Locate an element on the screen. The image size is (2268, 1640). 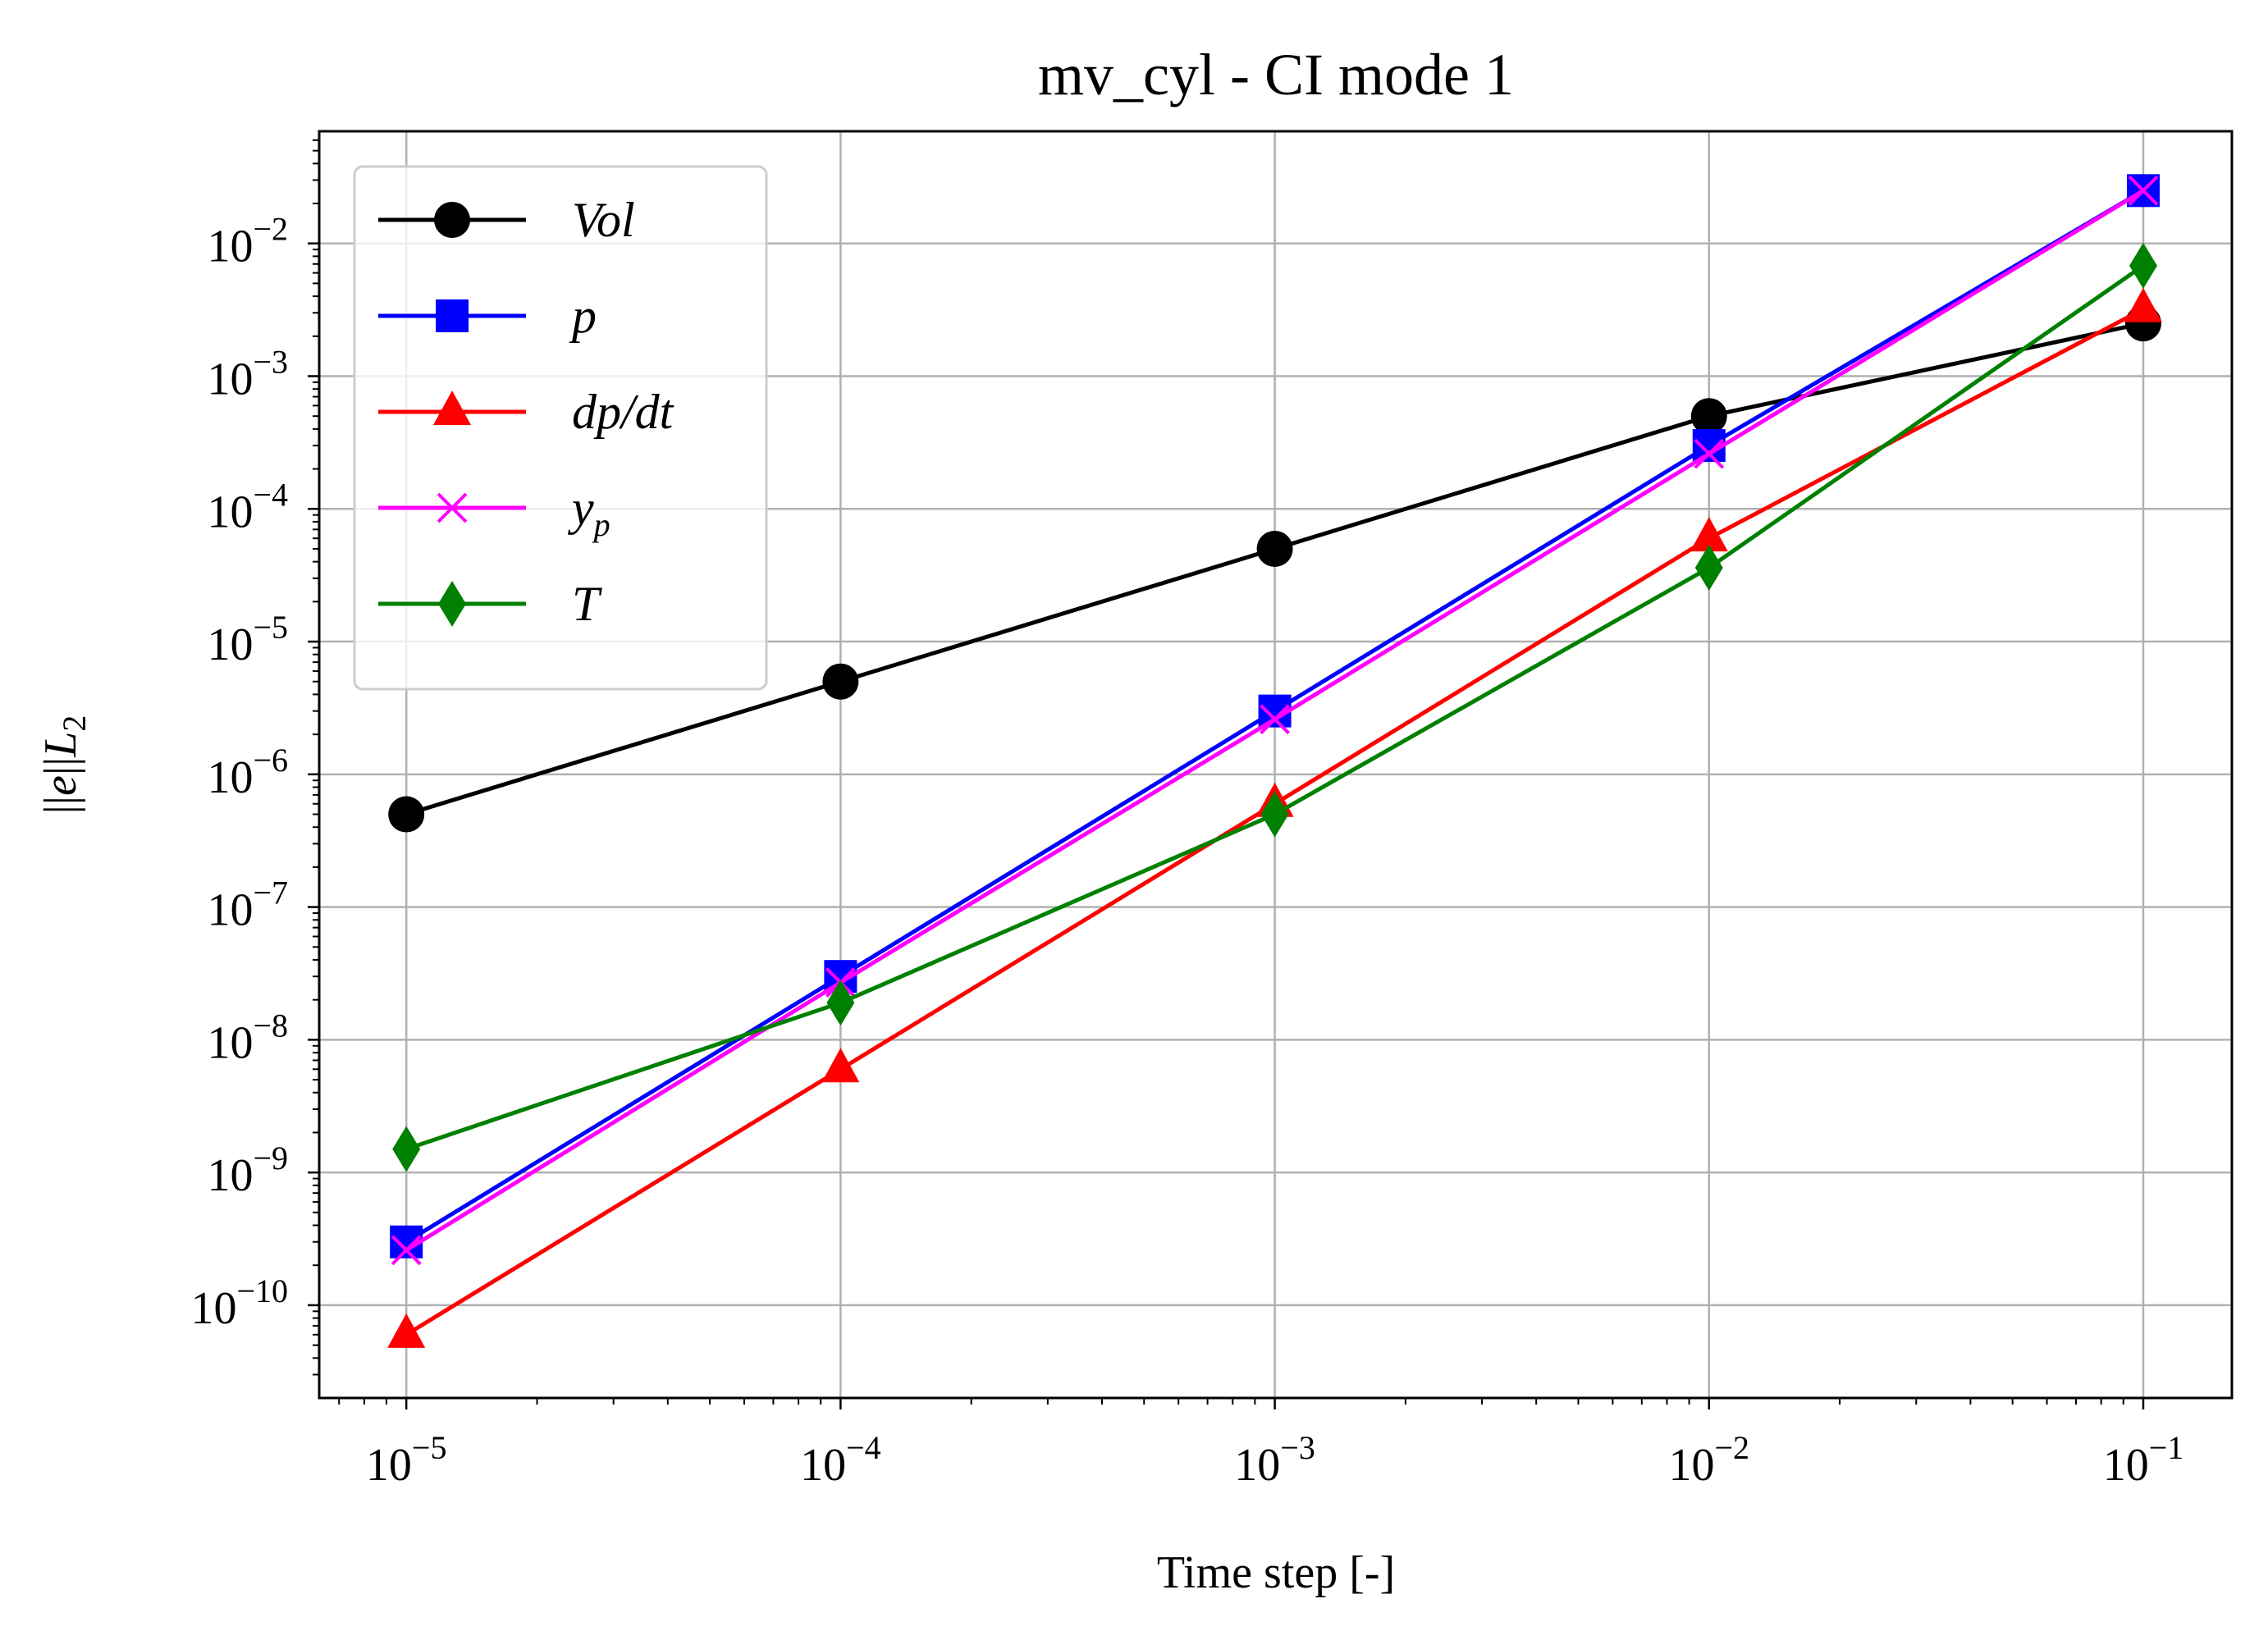
y-tick-label: 10⁻⁵ is located at coordinates (247, 639).